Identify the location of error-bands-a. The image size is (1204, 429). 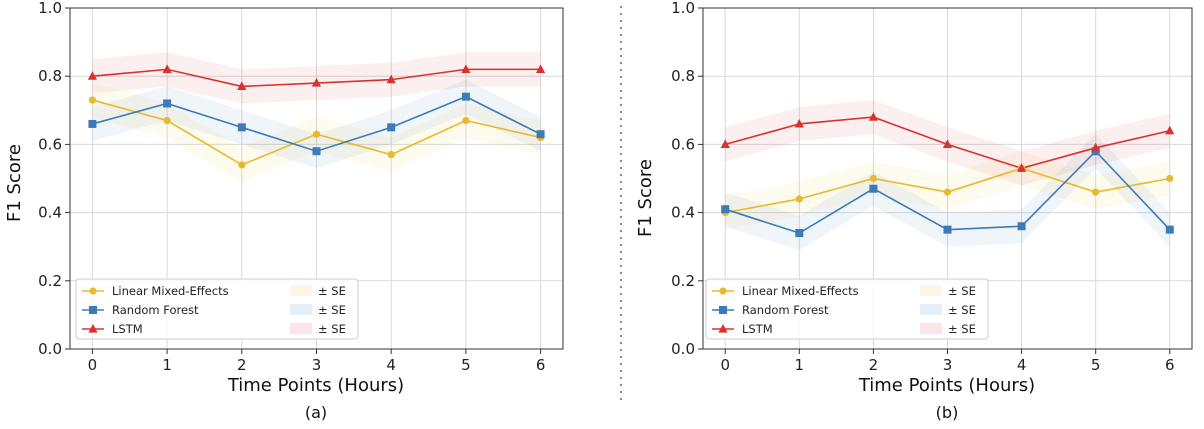
(316, 117).